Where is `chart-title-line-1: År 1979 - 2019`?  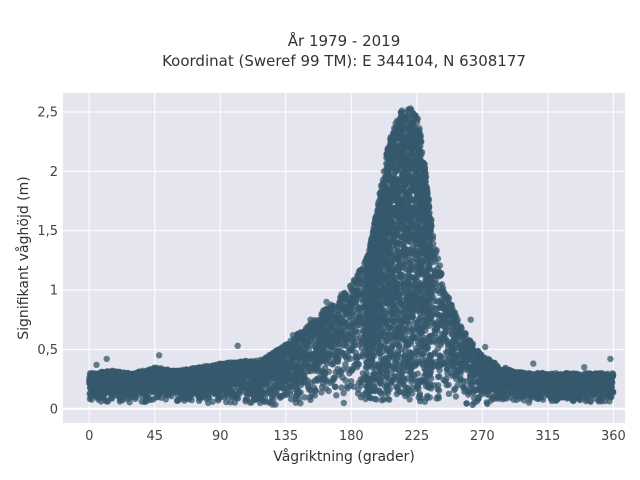
chart-title-line-1: År 1979 - 2019 is located at coordinates (344, 40).